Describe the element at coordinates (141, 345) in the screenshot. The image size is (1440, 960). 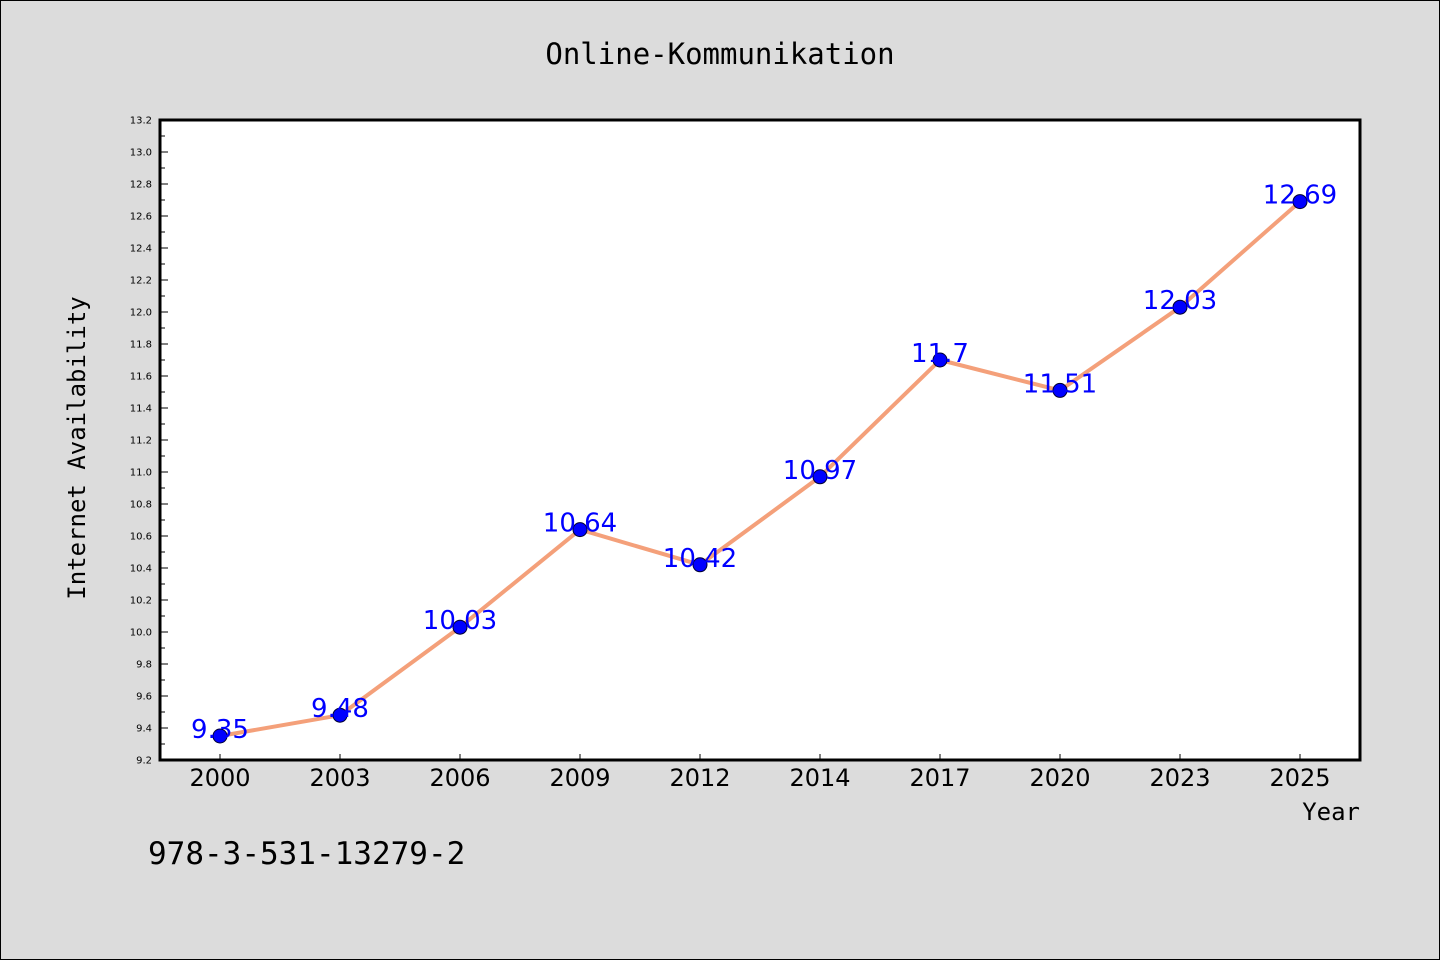
I see `y-tick-label: 11.8` at that location.